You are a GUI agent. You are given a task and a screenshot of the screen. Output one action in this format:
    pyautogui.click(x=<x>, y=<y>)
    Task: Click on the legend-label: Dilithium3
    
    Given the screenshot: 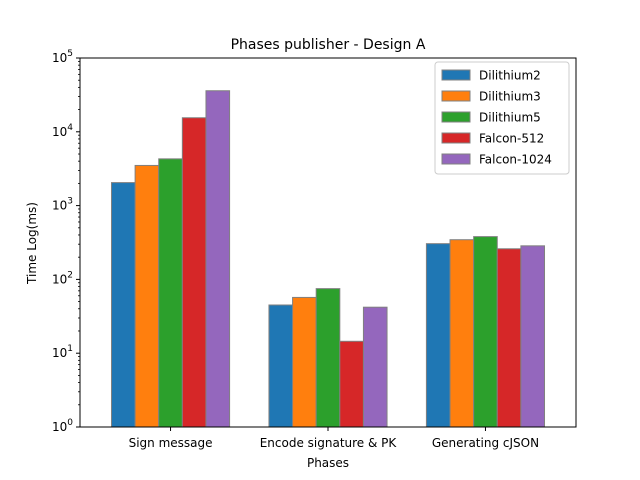 What is the action you would take?
    pyautogui.click(x=510, y=97)
    